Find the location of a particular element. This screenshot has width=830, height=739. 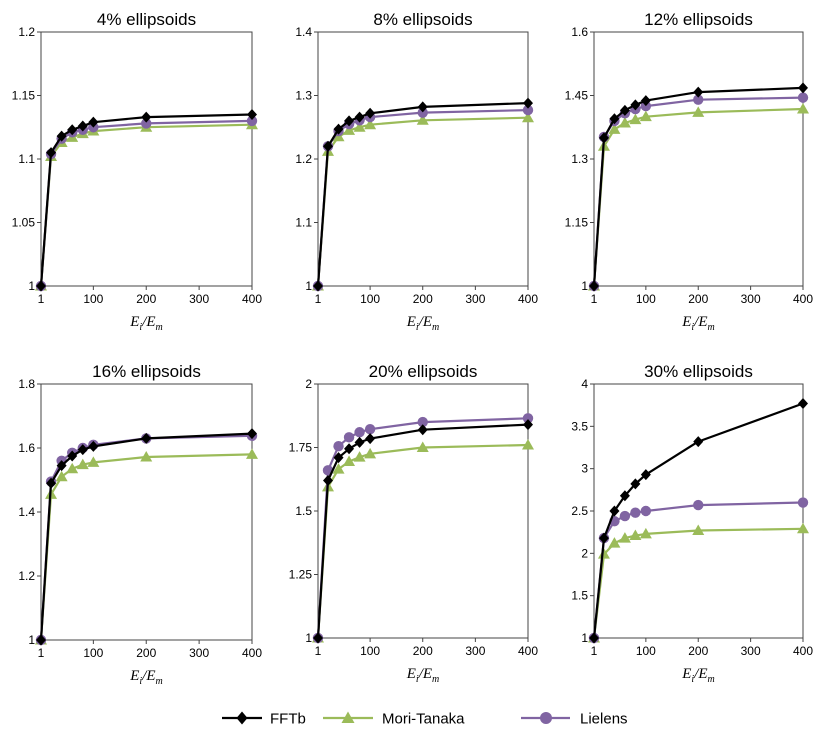

plot-frame is located at coordinates (146, 512).